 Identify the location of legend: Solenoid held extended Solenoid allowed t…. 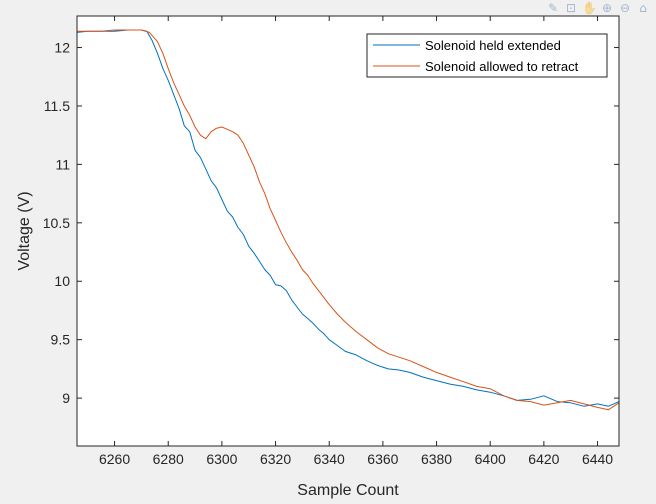
(487, 55).